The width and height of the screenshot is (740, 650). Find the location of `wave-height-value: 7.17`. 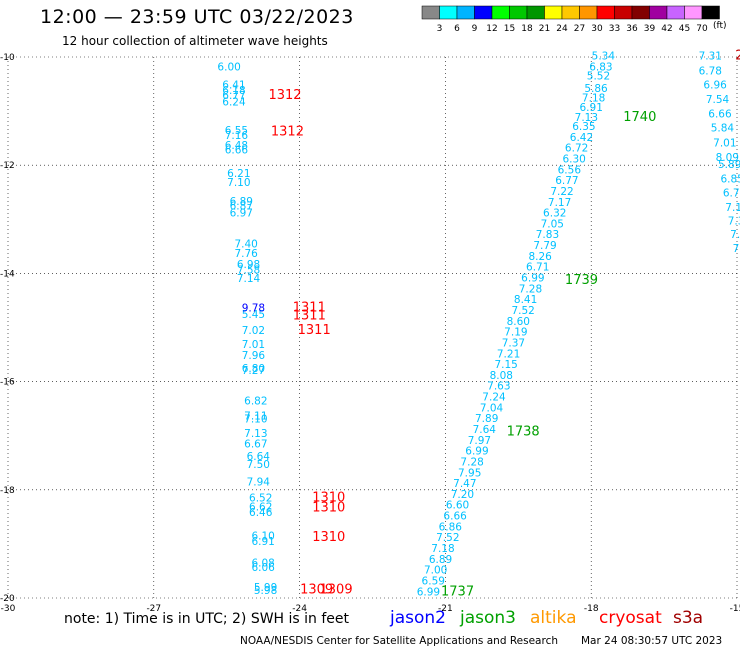

wave-height-value: 7.17 is located at coordinates (559, 203).